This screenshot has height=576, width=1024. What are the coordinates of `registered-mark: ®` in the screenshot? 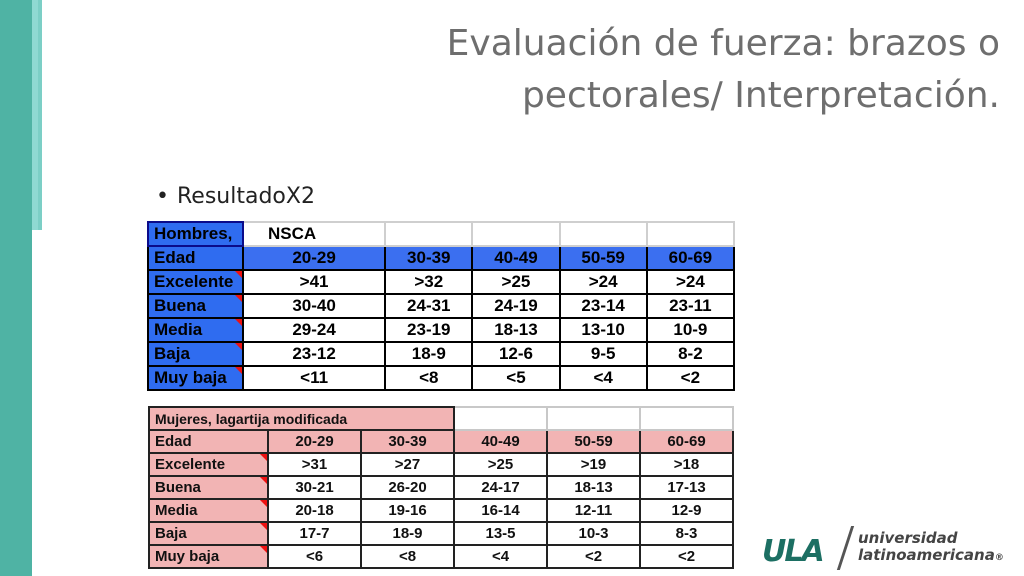 It's located at (999, 558).